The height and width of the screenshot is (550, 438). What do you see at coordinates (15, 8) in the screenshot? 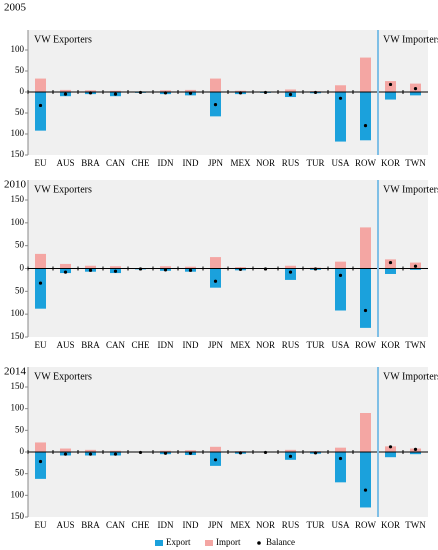
I see `panel-title: 2005` at bounding box center [15, 8].